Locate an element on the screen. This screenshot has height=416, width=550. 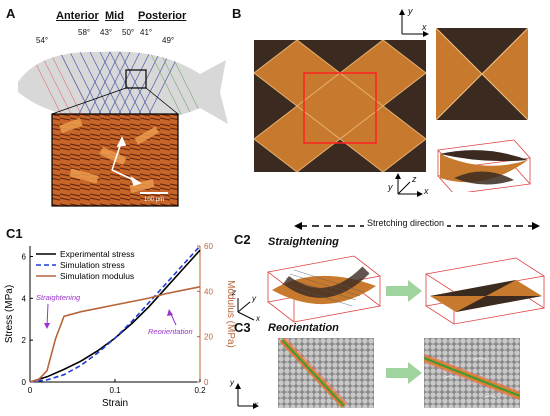
y-axis-label: Stress (MPa) is located at coordinates (9, 314).